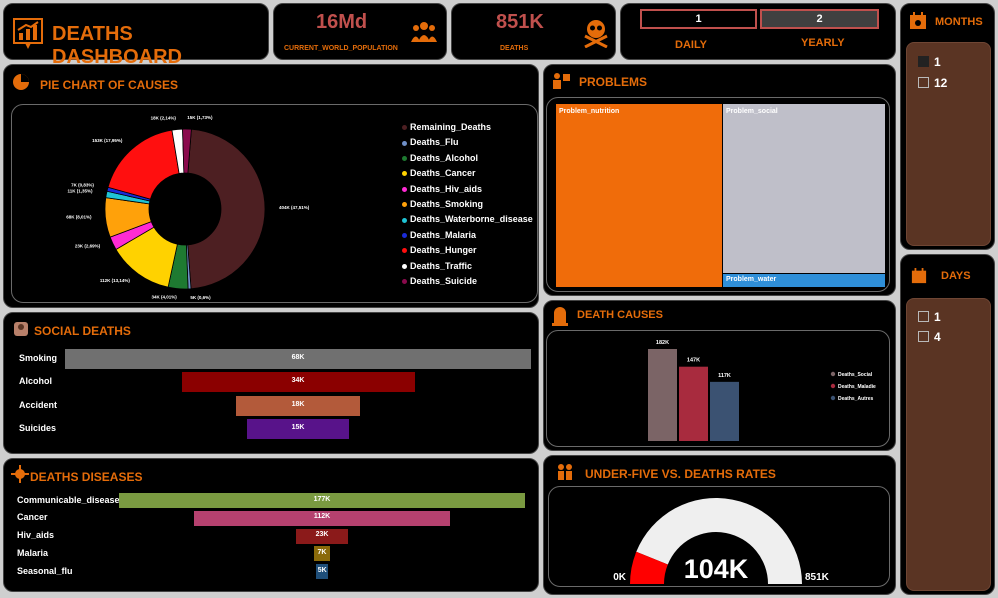  I want to click on legend-label: Deaths_Cancer, so click(443, 173).